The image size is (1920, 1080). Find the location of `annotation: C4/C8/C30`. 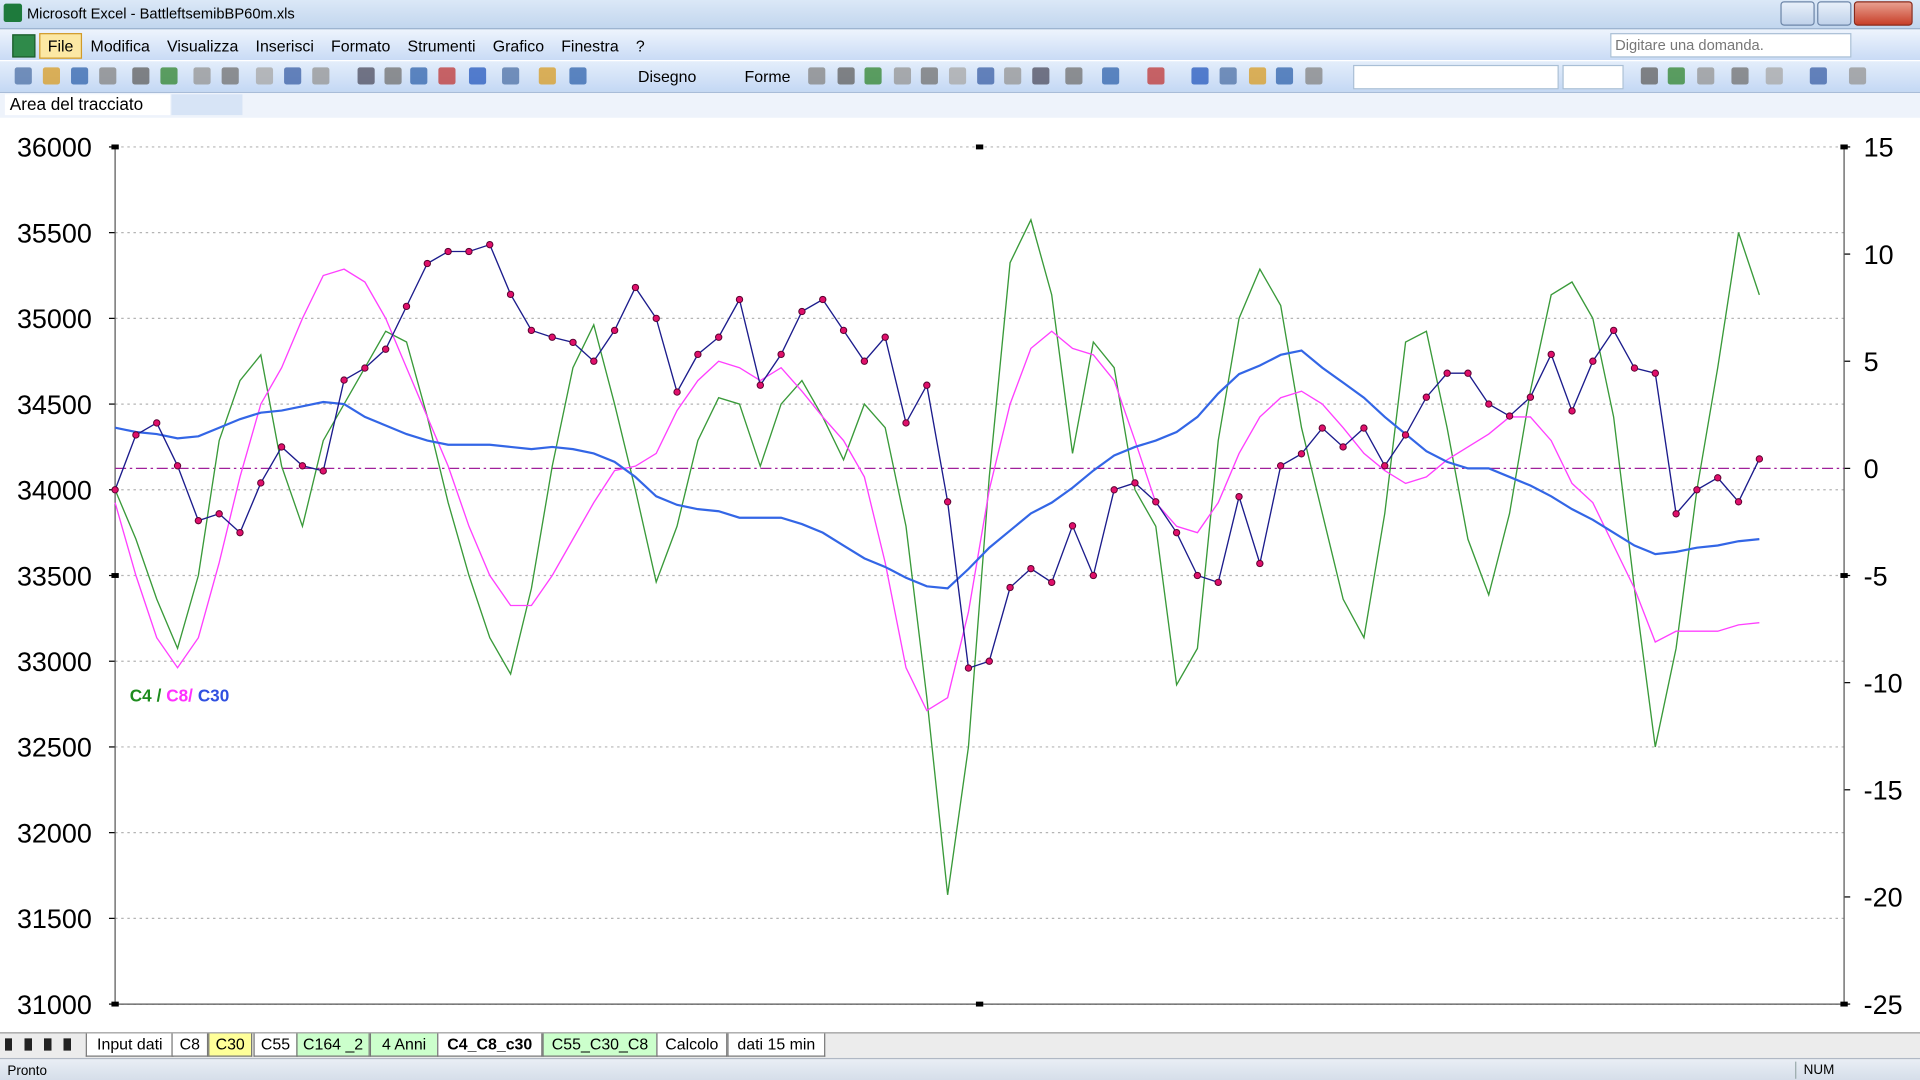

annotation: C4/C8/C30 is located at coordinates (179, 696).